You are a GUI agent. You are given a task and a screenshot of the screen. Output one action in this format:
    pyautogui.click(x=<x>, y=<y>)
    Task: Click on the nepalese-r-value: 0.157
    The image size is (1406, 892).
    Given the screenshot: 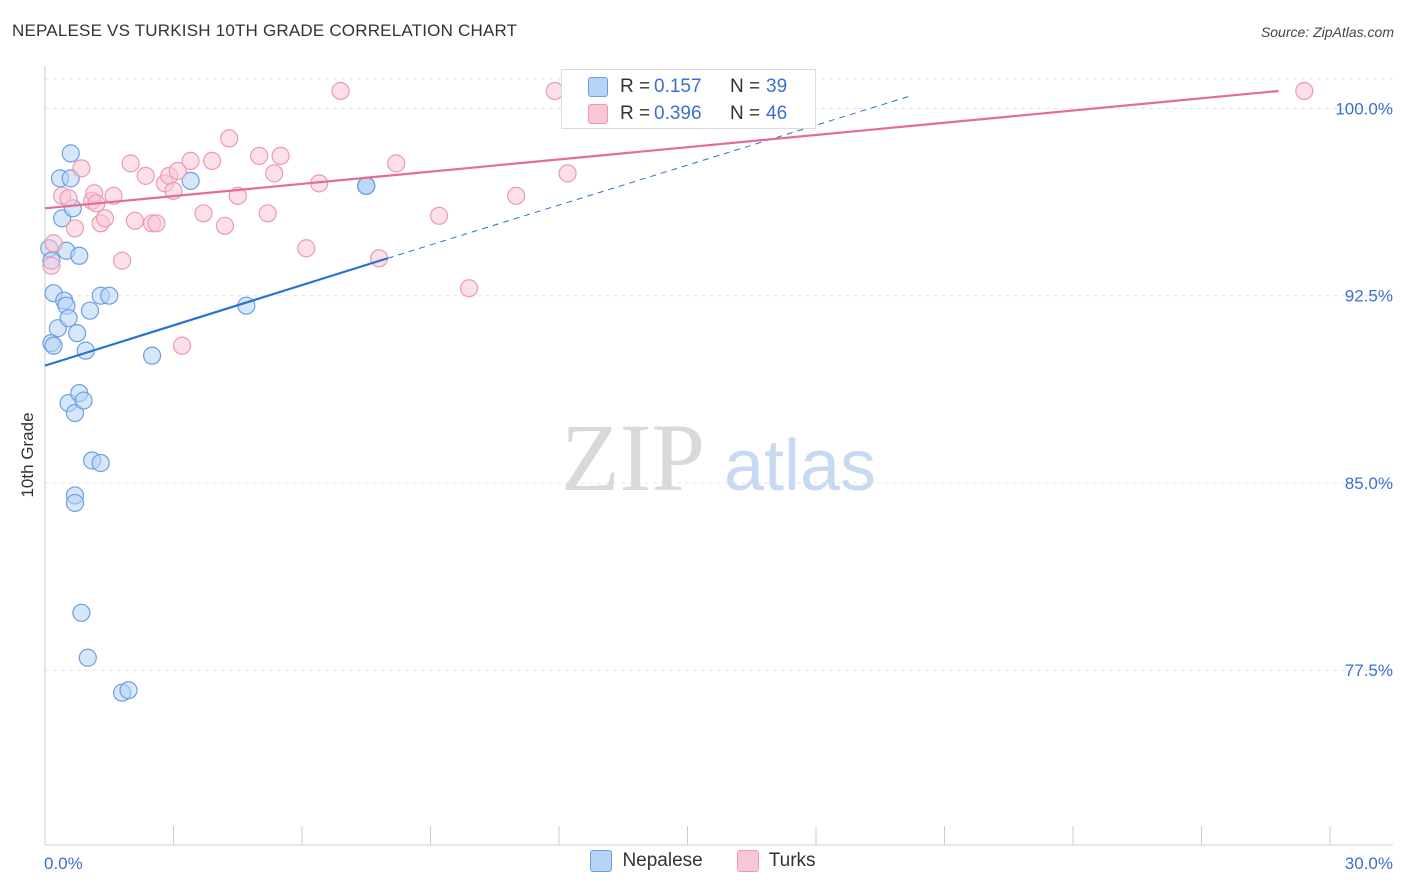 What is the action you would take?
    pyautogui.click(x=678, y=86)
    